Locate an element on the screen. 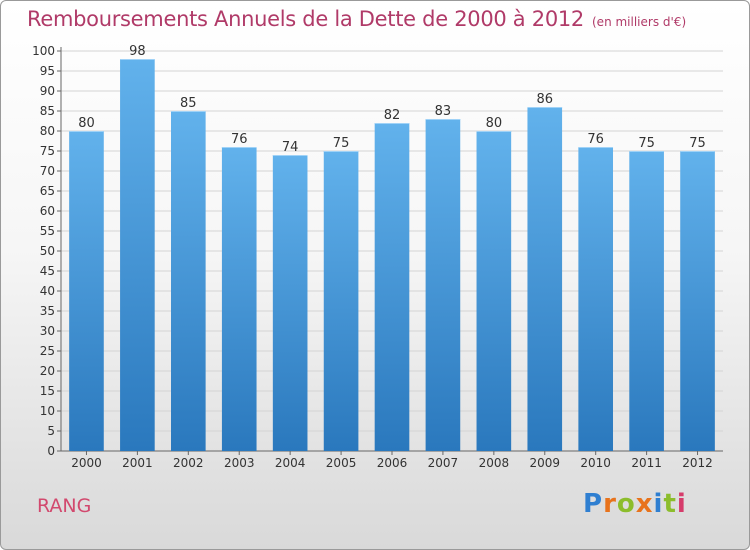  y-tick-label: 40 is located at coordinates (47, 291).